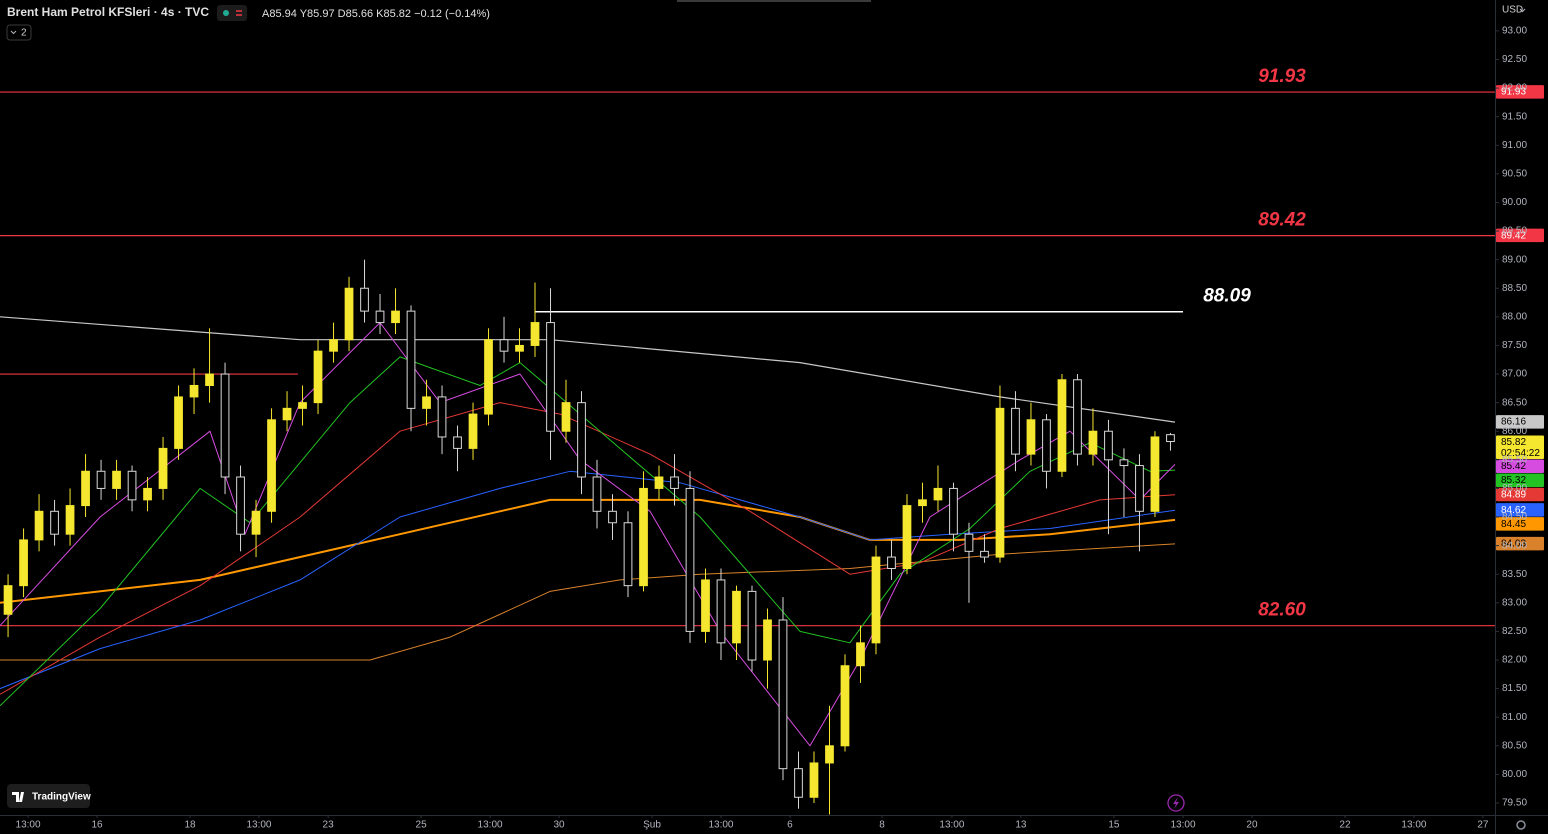 The height and width of the screenshot is (834, 1548). What do you see at coordinates (1513, 235) in the screenshot?
I see `price-tag-label: 89.42` at bounding box center [1513, 235].